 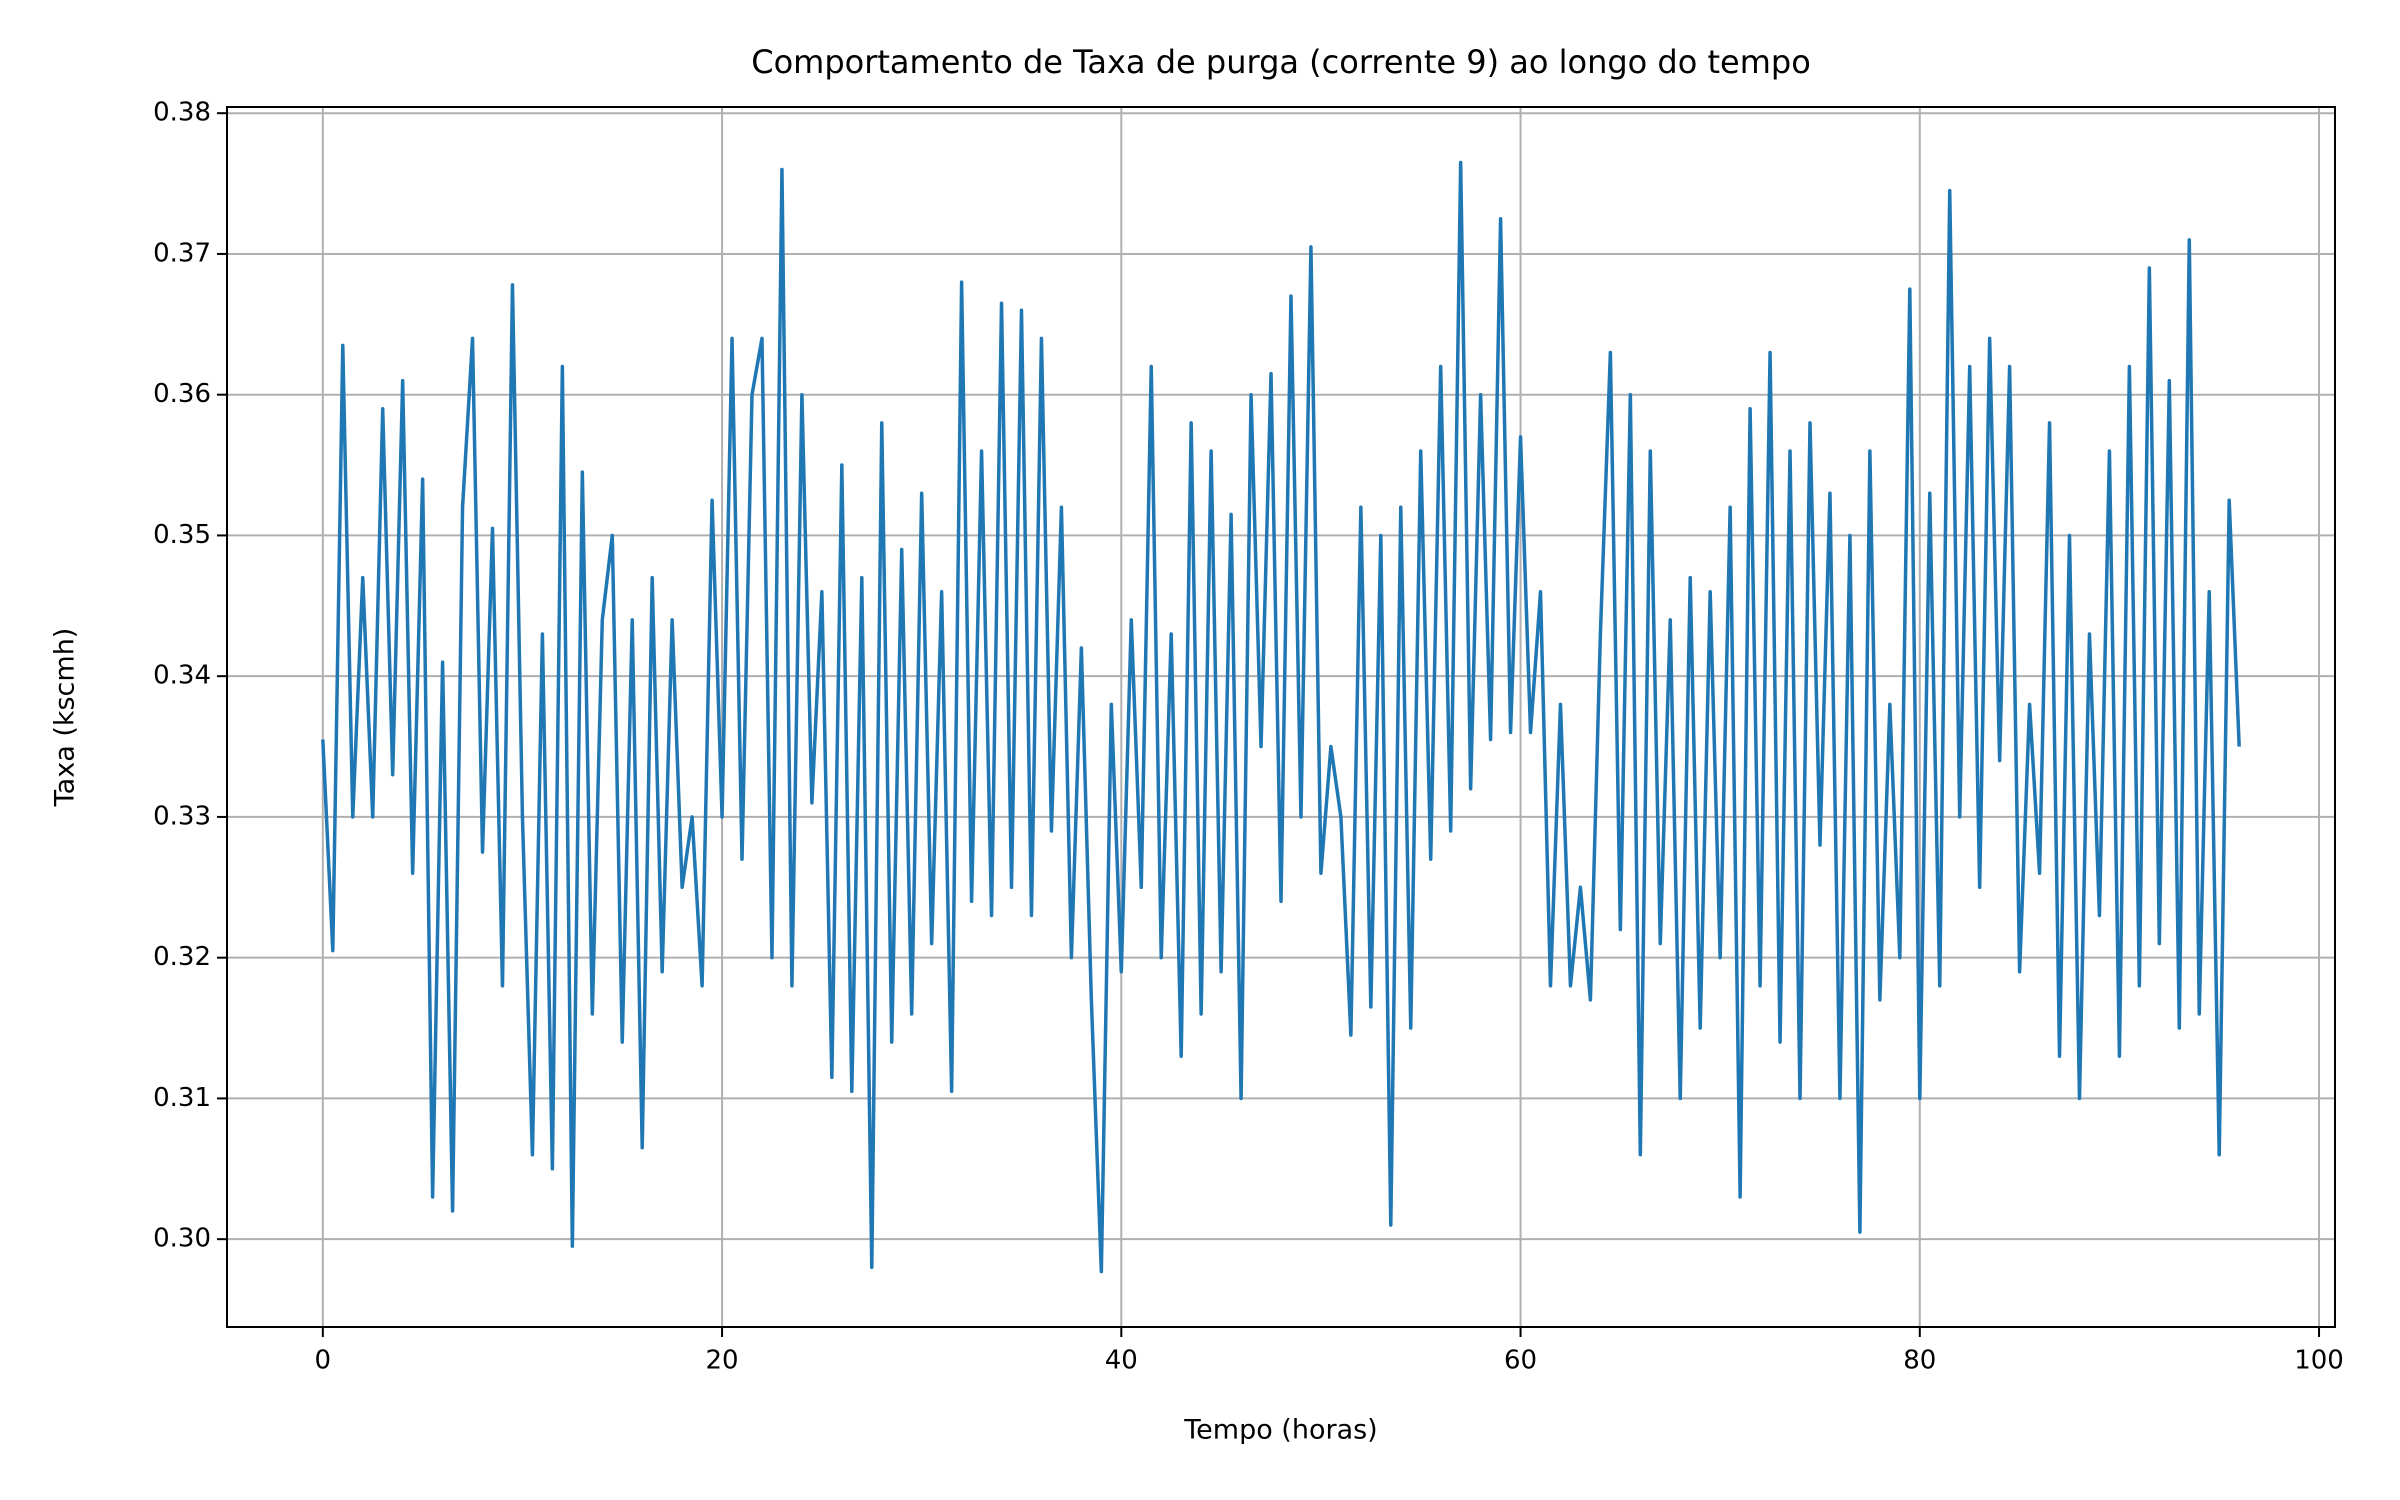 I want to click on y-tick-label: 0.32, so click(x=182, y=957).